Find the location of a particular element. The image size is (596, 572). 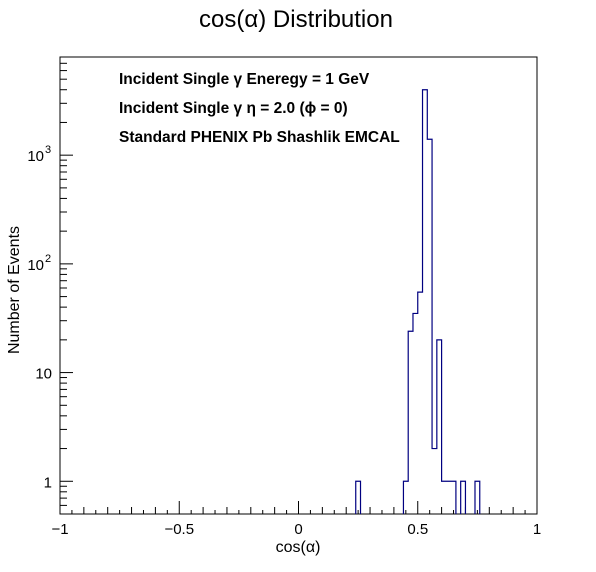

annotation-eta: Incident Single γ η = 2.0 (ϕ = 0) is located at coordinates (233, 108).